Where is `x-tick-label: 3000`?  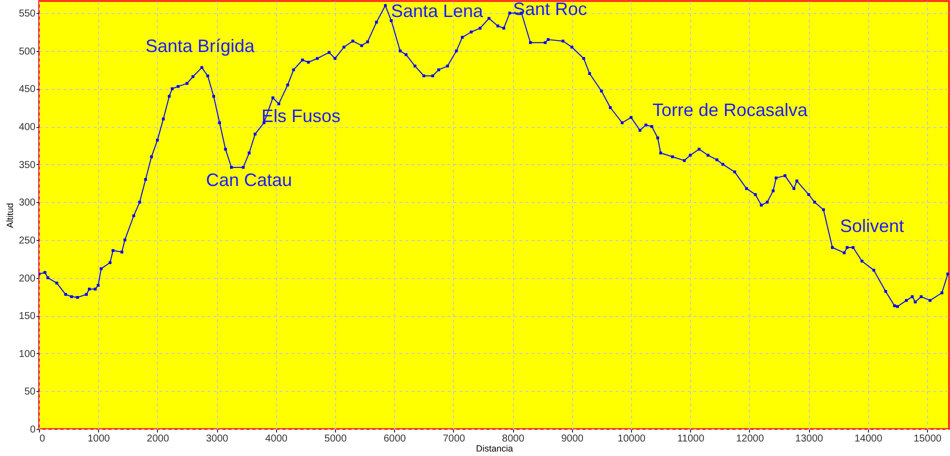 x-tick-label: 3000 is located at coordinates (217, 439).